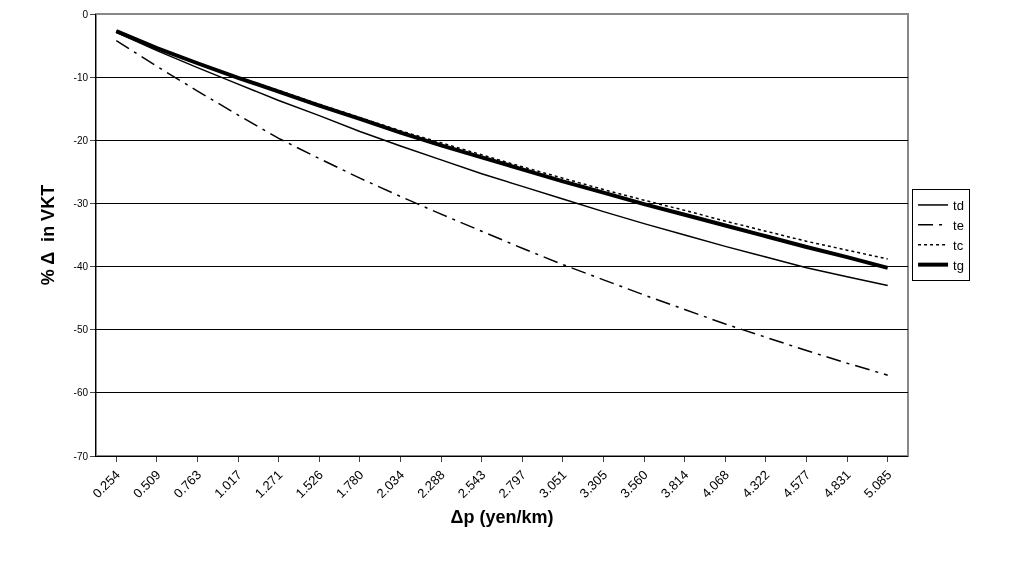  I want to click on y-tick-label: -20, so click(81, 140).